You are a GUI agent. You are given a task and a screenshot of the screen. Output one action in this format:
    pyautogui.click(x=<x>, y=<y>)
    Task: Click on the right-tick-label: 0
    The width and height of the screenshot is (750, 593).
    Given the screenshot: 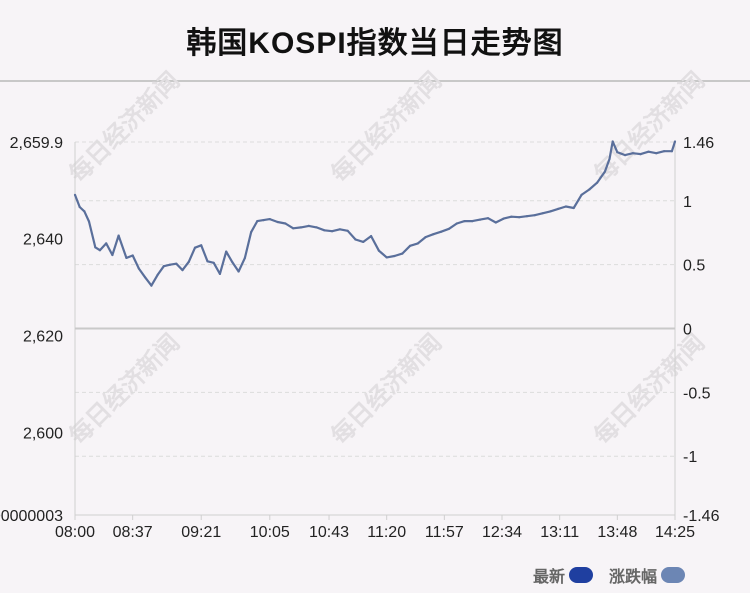 What is the action you would take?
    pyautogui.click(x=687, y=330)
    